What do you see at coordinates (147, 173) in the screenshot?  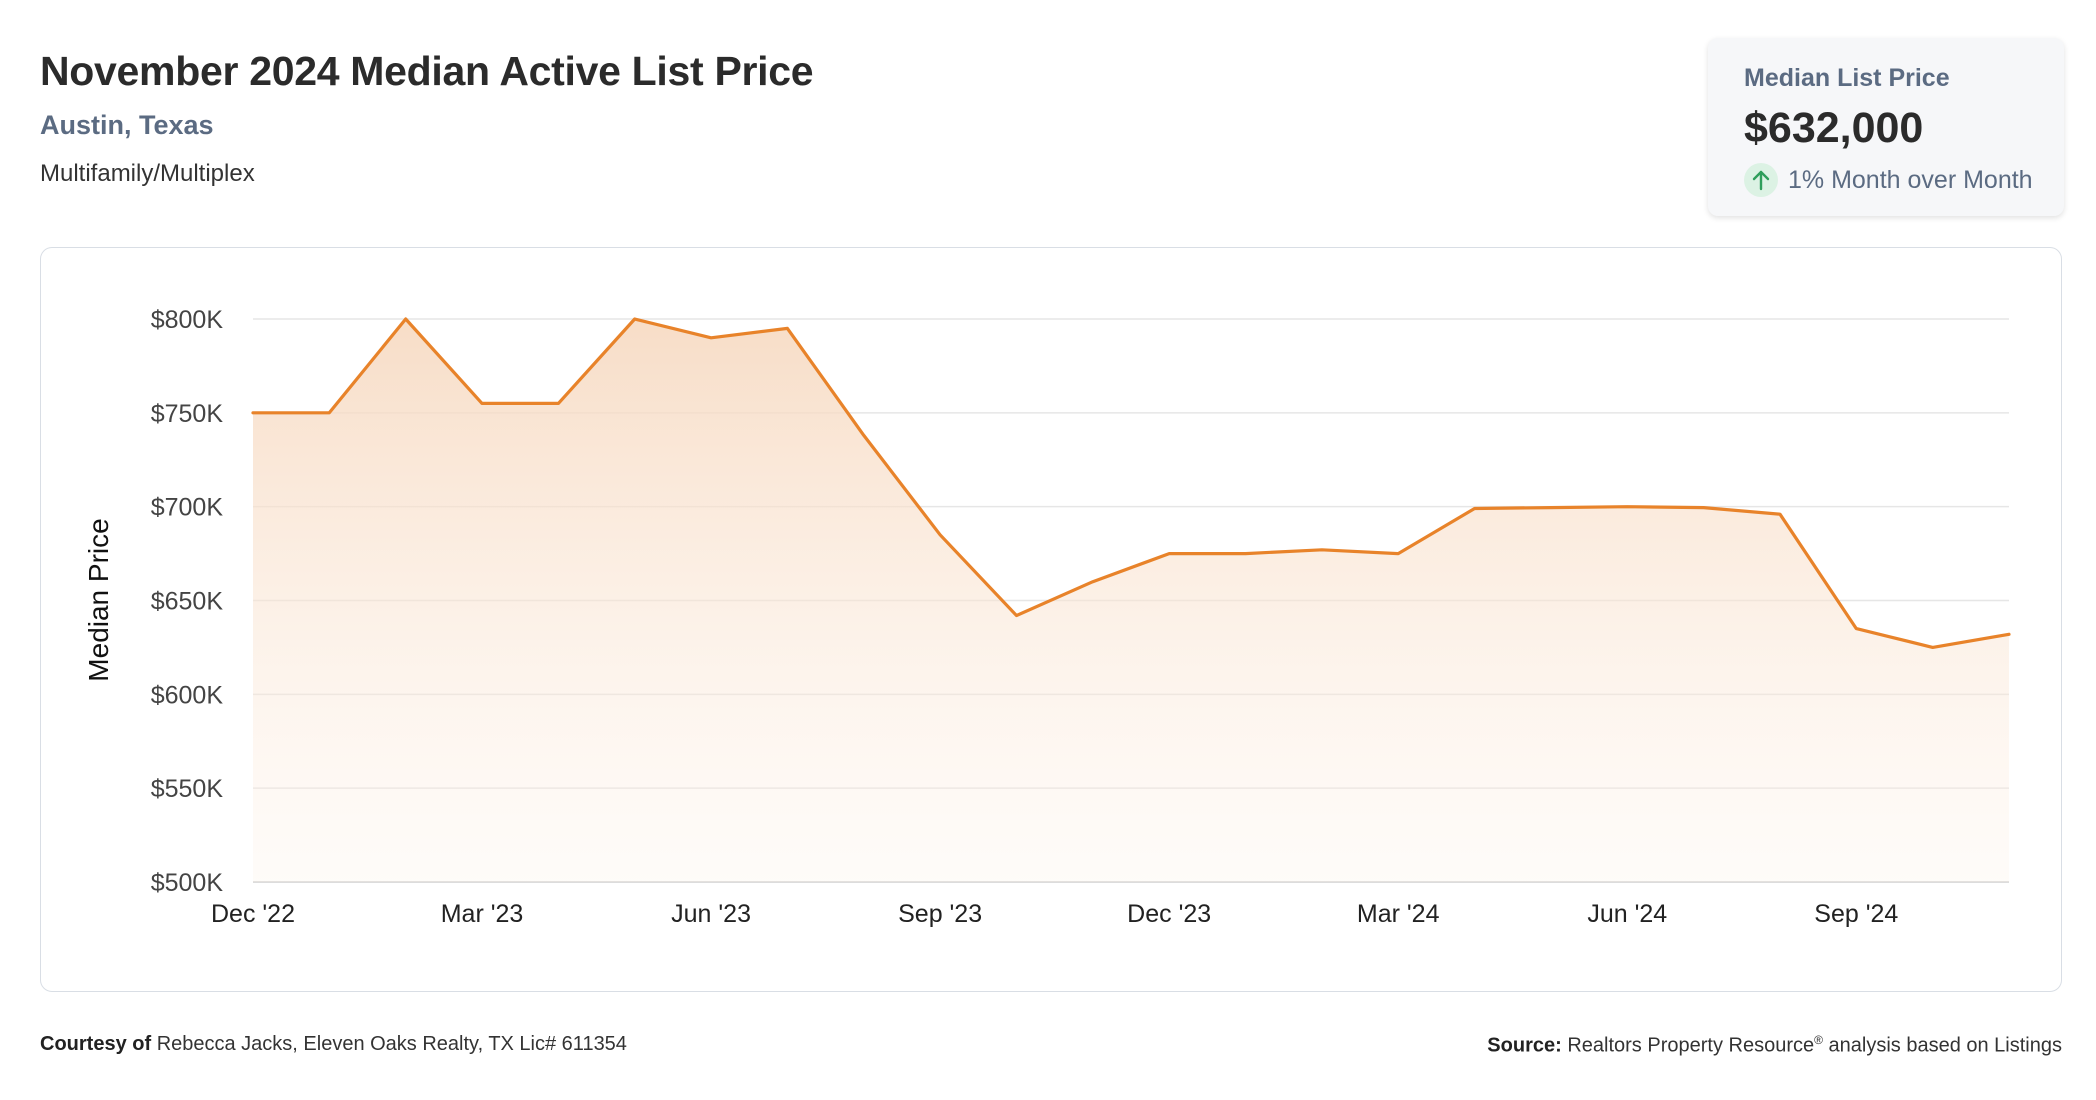 I see `property-type-label: Multifamily/Multiplex` at bounding box center [147, 173].